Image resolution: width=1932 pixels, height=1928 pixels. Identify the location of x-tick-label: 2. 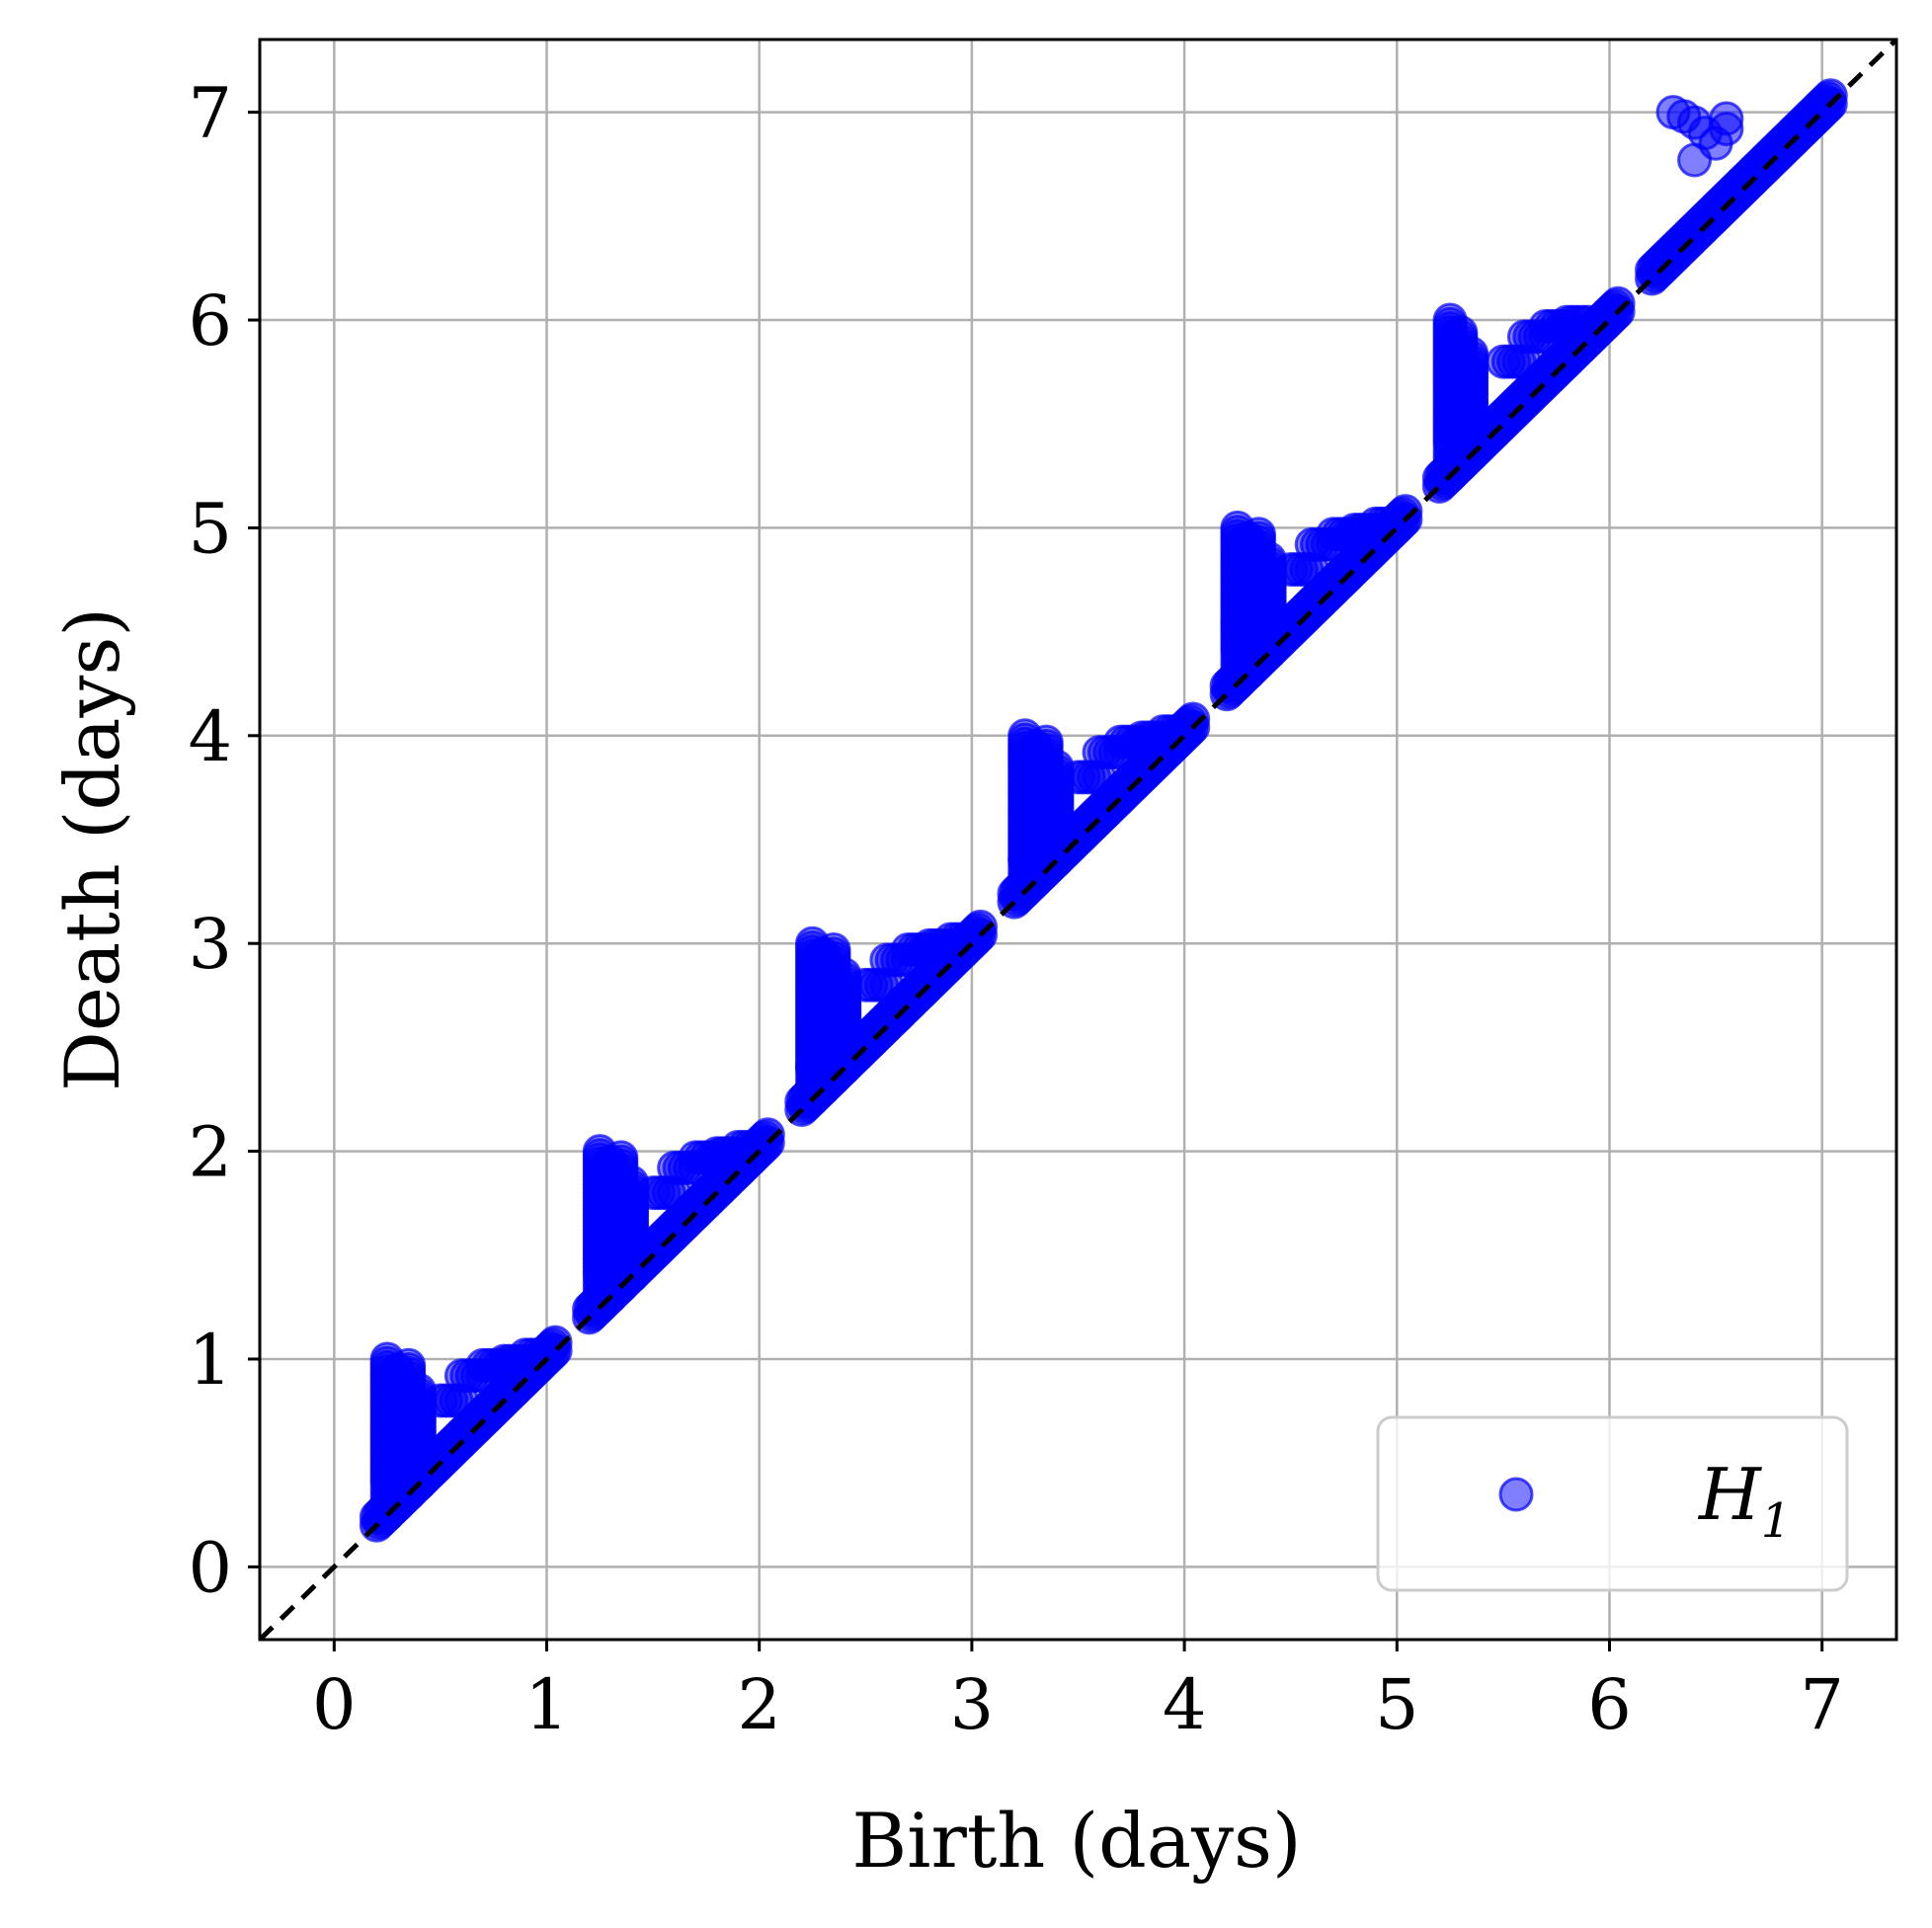
(759, 1704).